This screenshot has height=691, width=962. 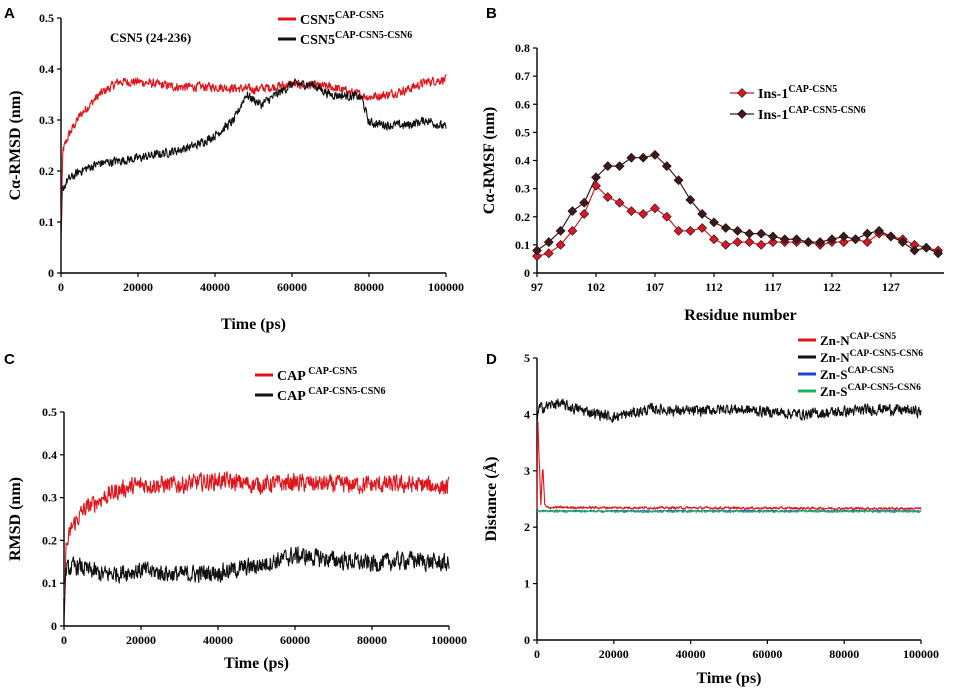 What do you see at coordinates (742, 114) in the screenshot?
I see `legend-marker` at bounding box center [742, 114].